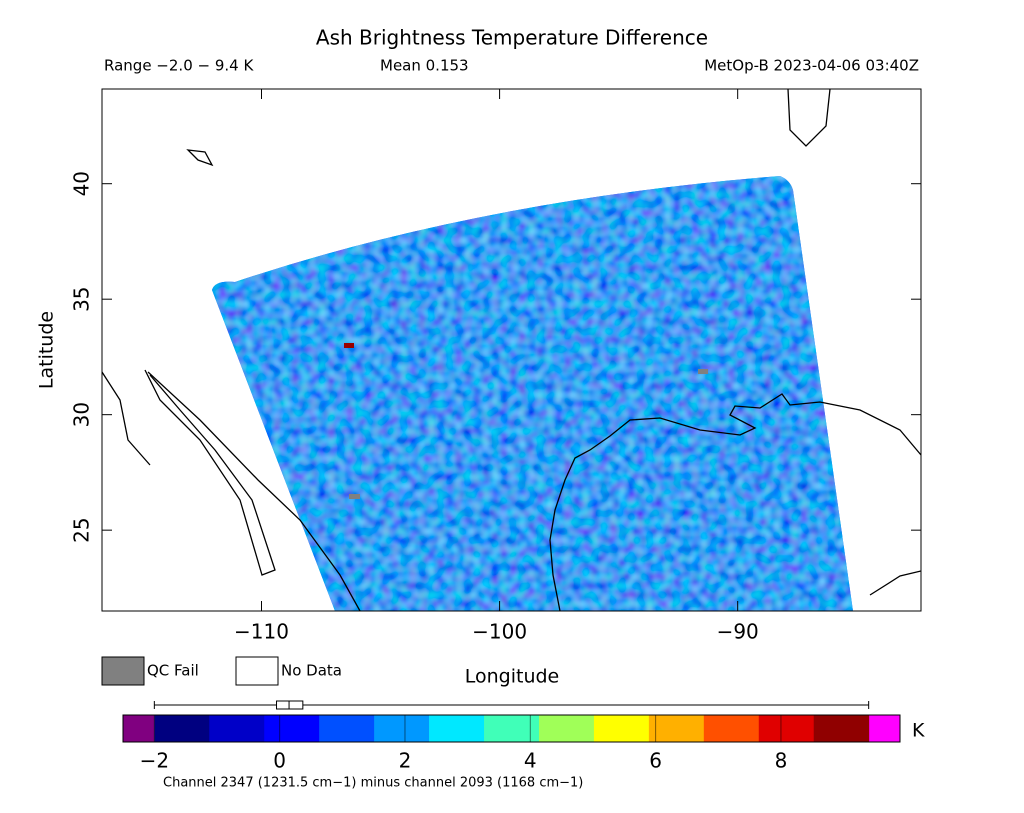  Describe the element at coordinates (179, 66) in the screenshot. I see `range: Range −2.0 − 9.4 K` at that location.